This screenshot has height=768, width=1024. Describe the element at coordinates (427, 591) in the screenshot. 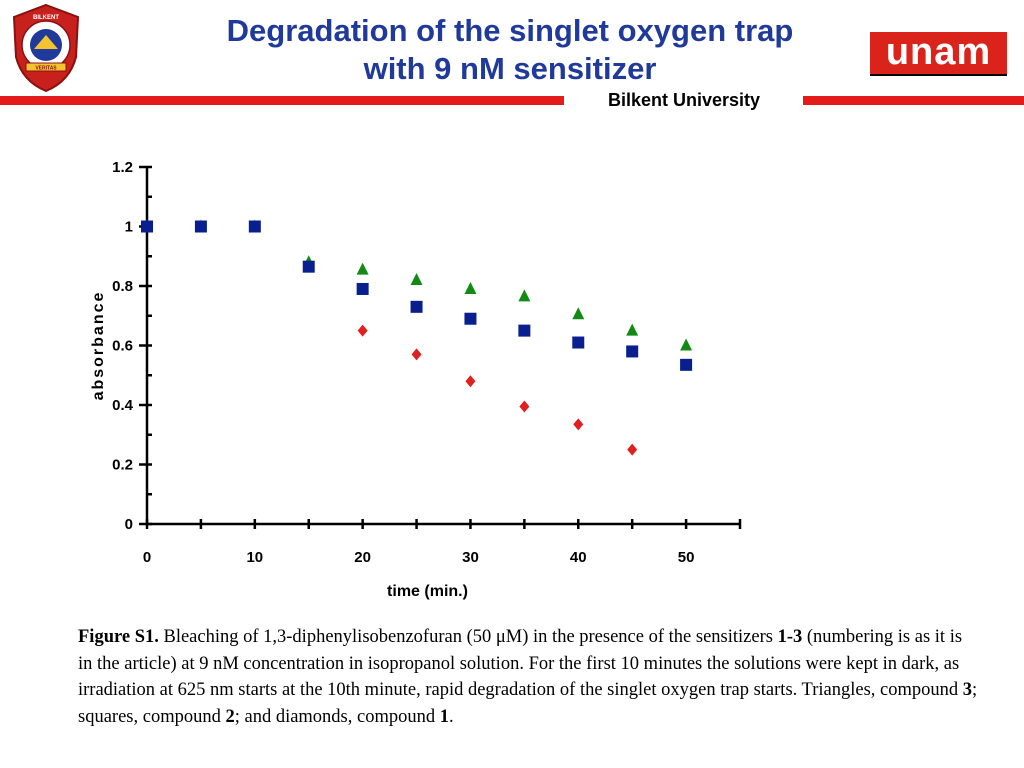

I see `x-axis-title: time (min.)` at that location.